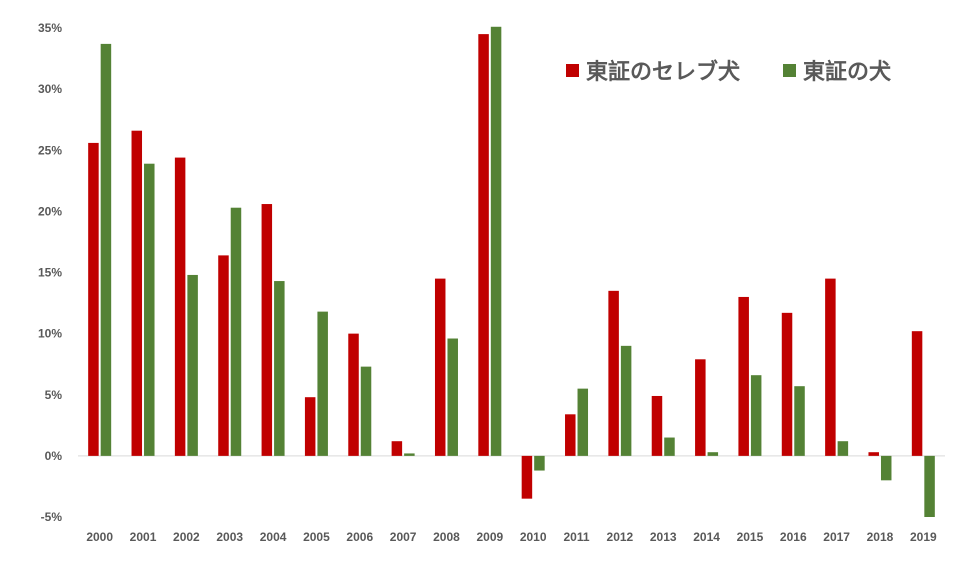  What do you see at coordinates (787, 384) in the screenshot?
I see `bar-celeb-dog-2016` at bounding box center [787, 384].